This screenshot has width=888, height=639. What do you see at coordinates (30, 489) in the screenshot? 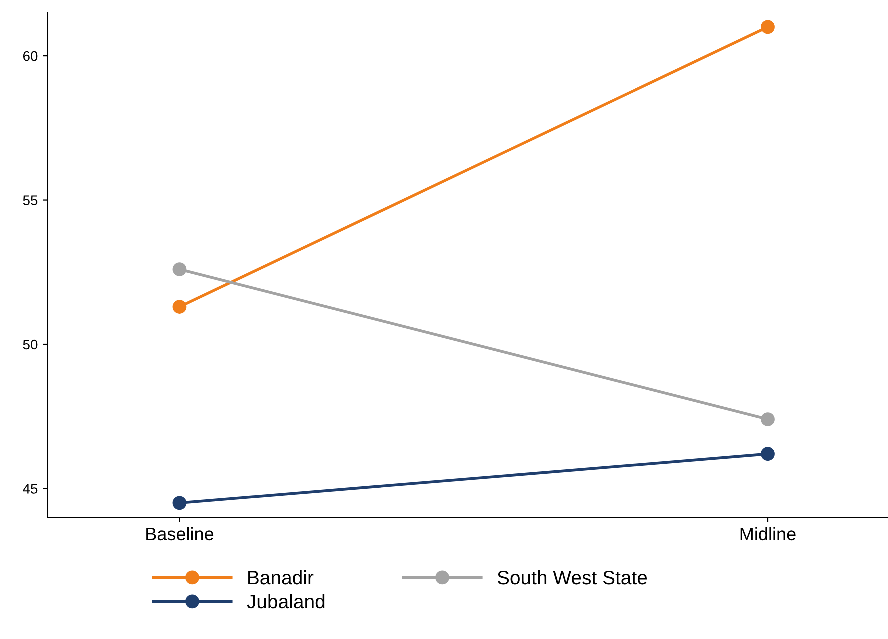
I see `y-tick-label: 45` at bounding box center [30, 489].